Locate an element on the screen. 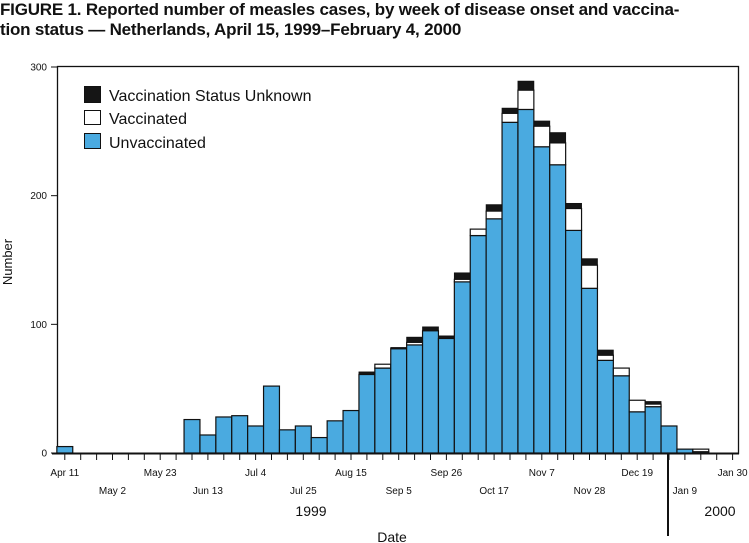 The image size is (749, 543). x-tick-label: Dec 19 is located at coordinates (637, 473).